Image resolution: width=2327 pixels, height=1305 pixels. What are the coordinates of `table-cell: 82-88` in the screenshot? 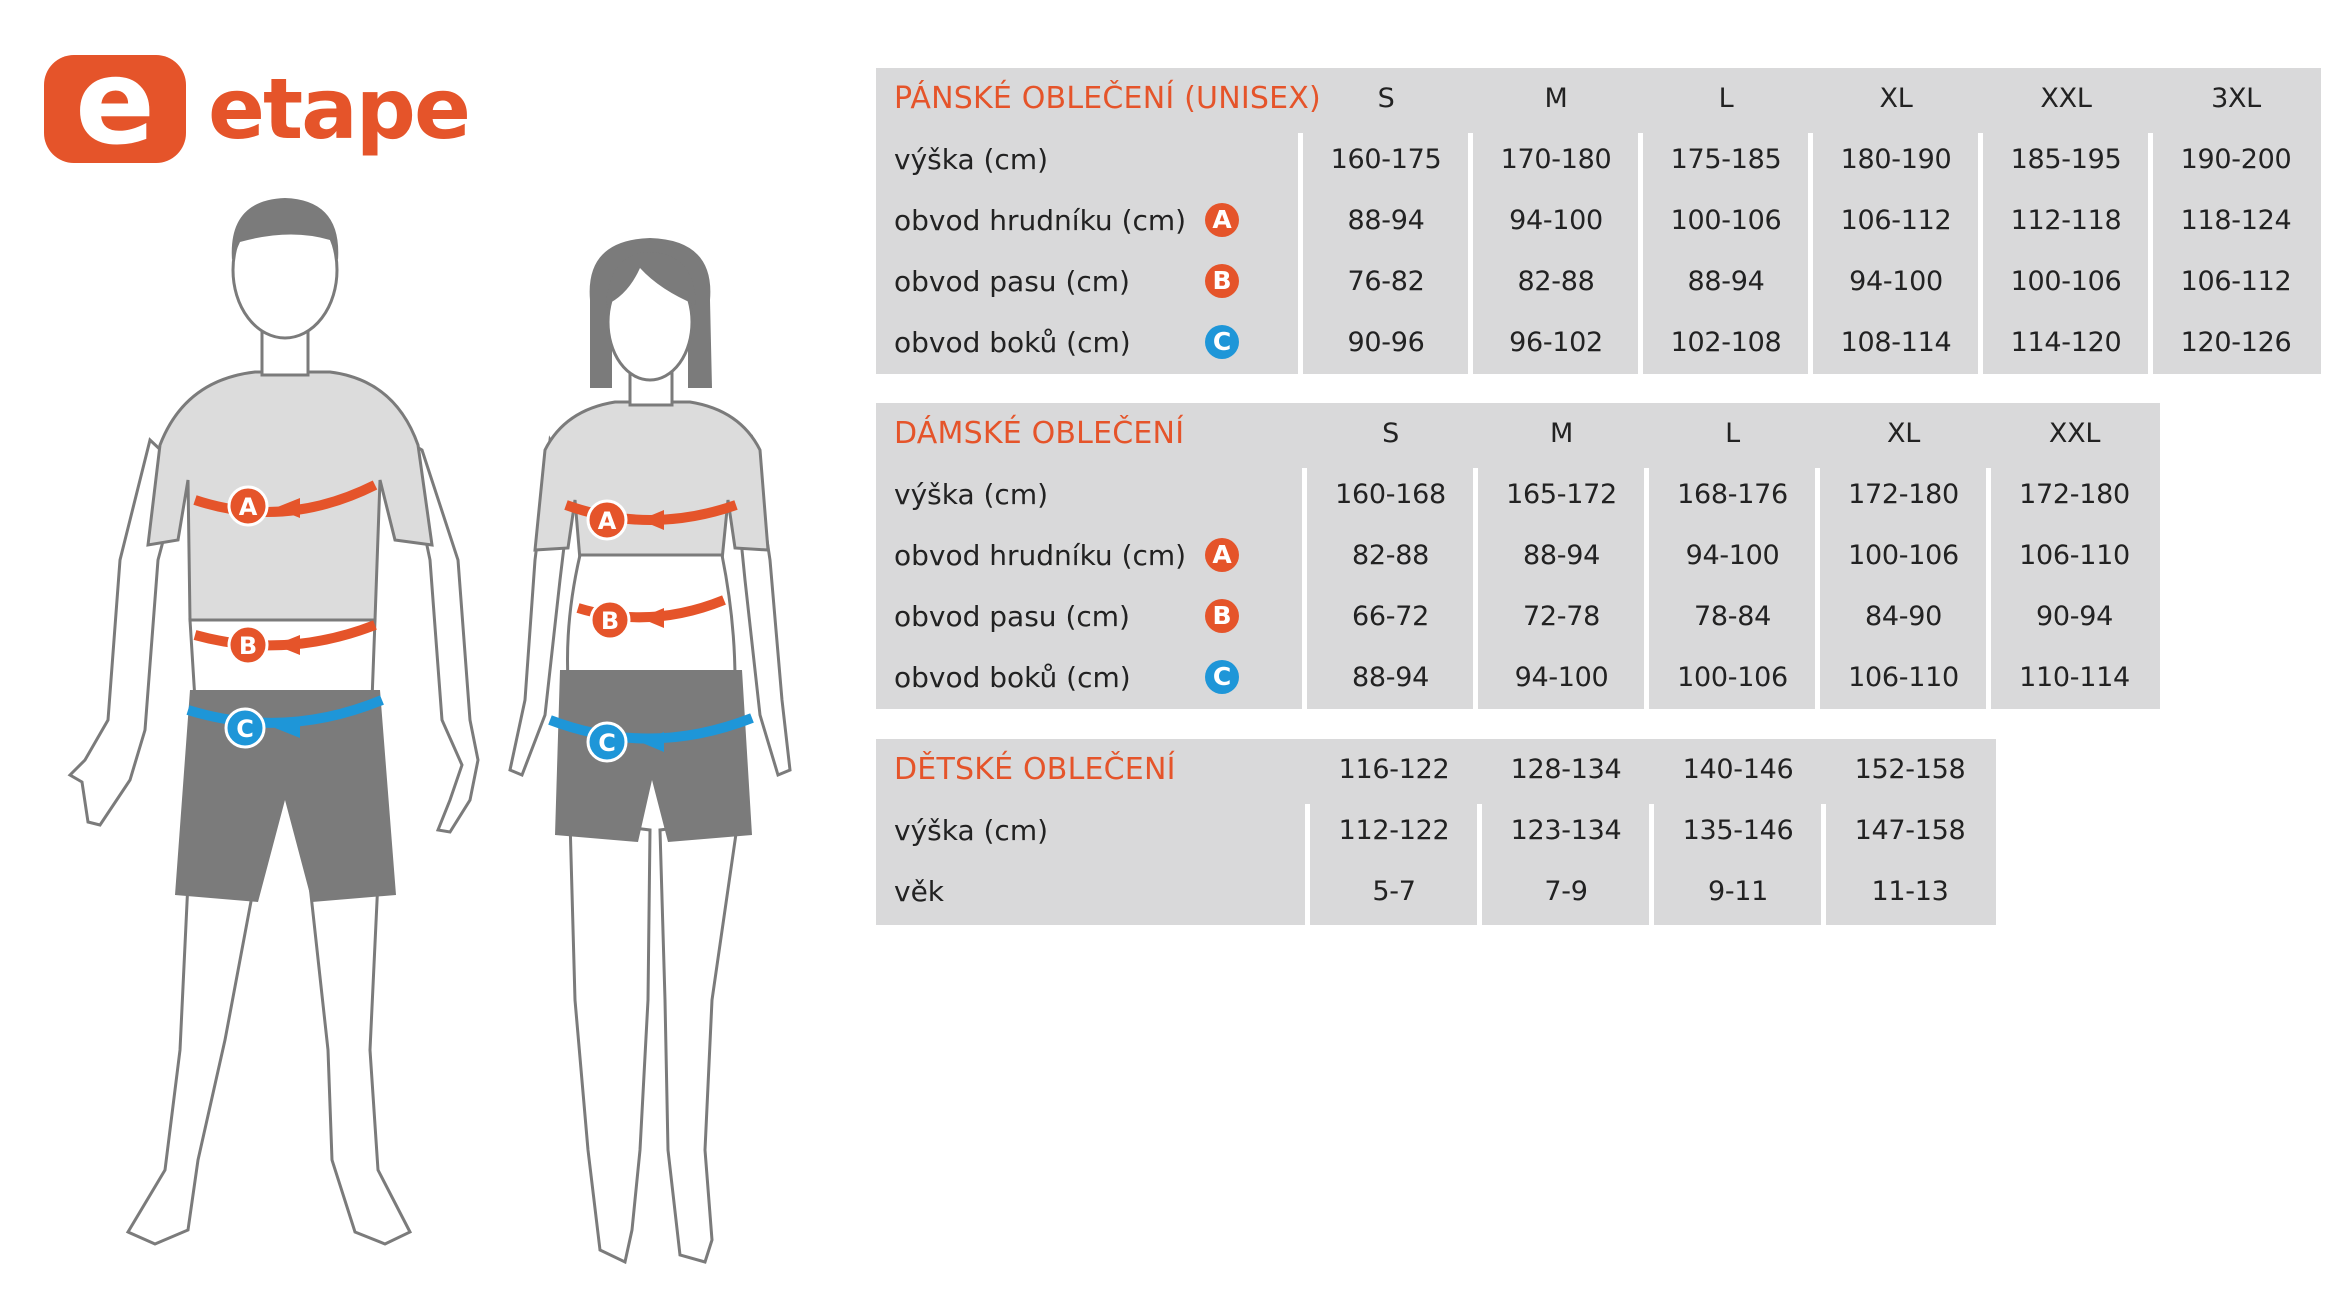 It's located at (1390, 555).